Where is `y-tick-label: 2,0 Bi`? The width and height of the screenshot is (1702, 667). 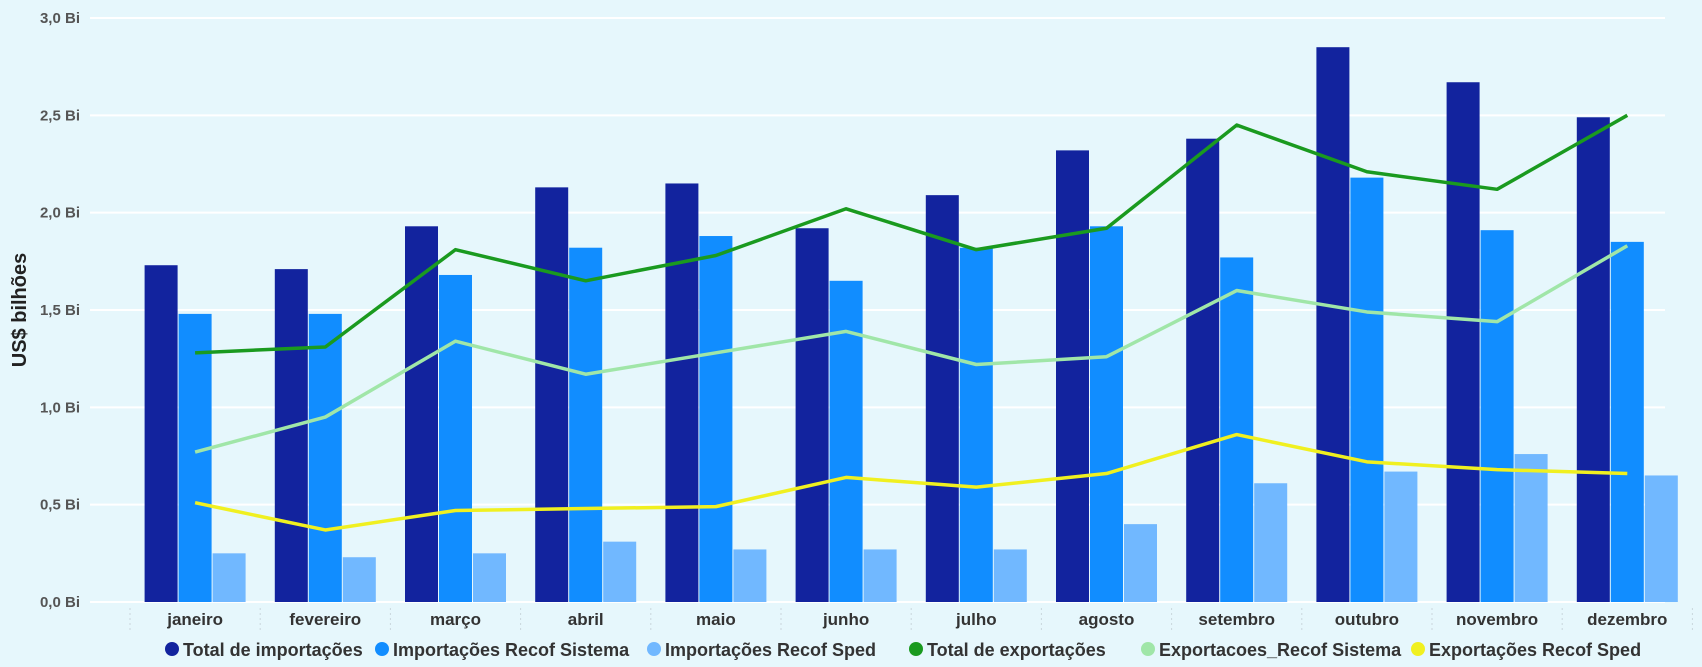 y-tick-label: 2,0 Bi is located at coordinates (60, 213).